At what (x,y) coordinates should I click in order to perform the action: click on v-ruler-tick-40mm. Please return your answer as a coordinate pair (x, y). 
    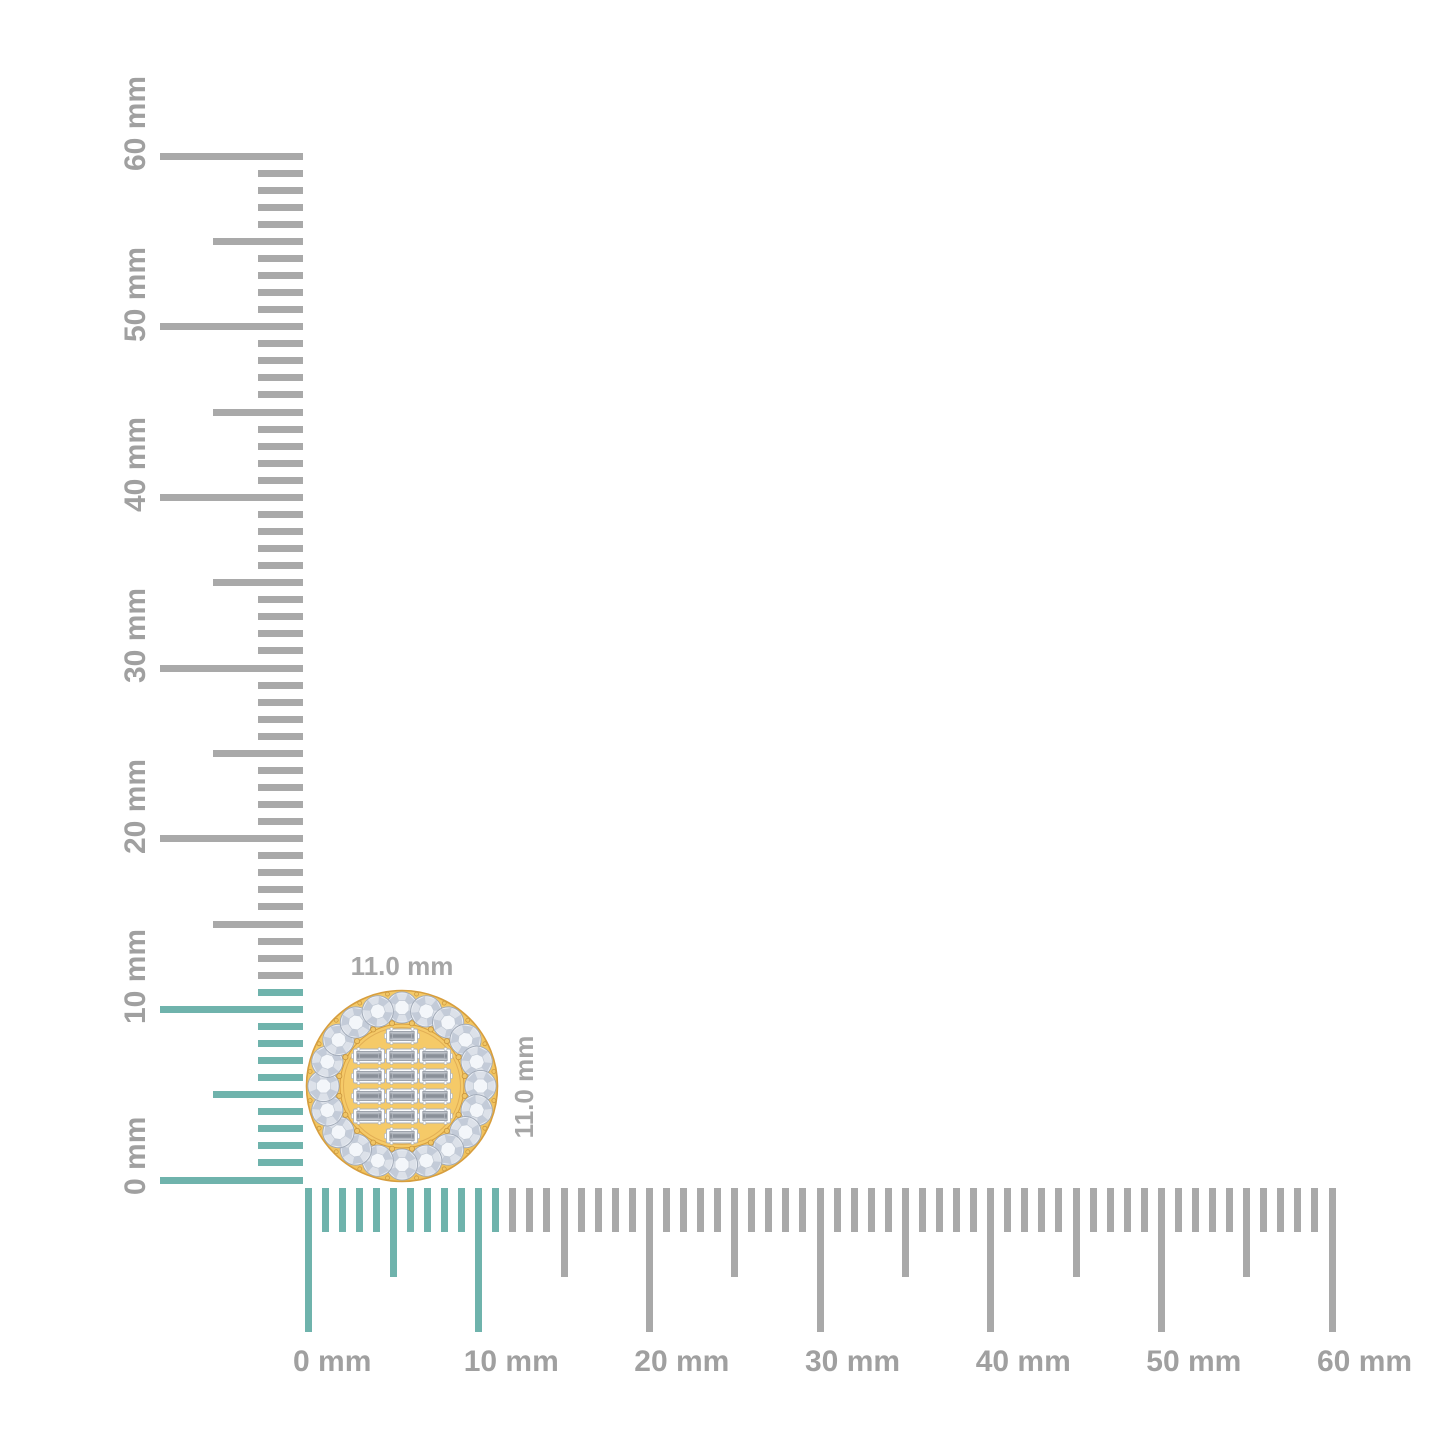
    Looking at the image, I should click on (231, 497).